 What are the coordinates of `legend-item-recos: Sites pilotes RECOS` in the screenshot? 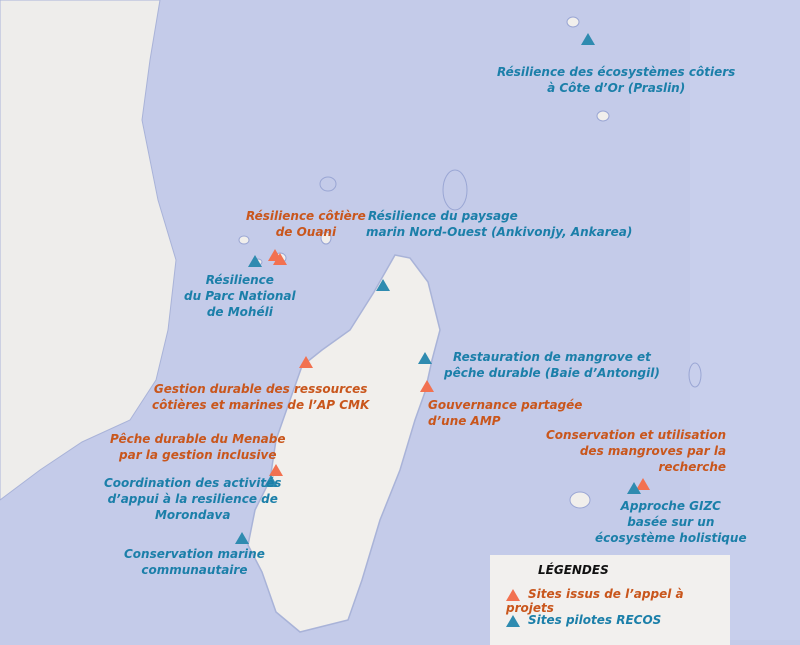 It's located at (583, 620).